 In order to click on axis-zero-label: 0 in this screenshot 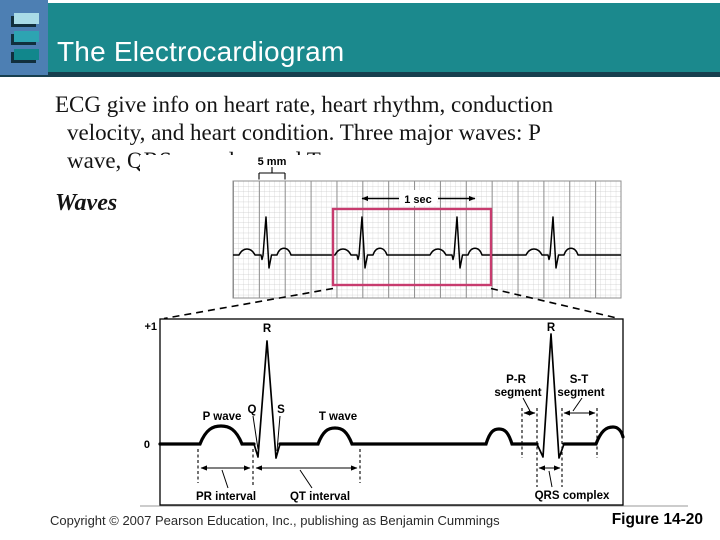, I will do `click(147, 445)`.